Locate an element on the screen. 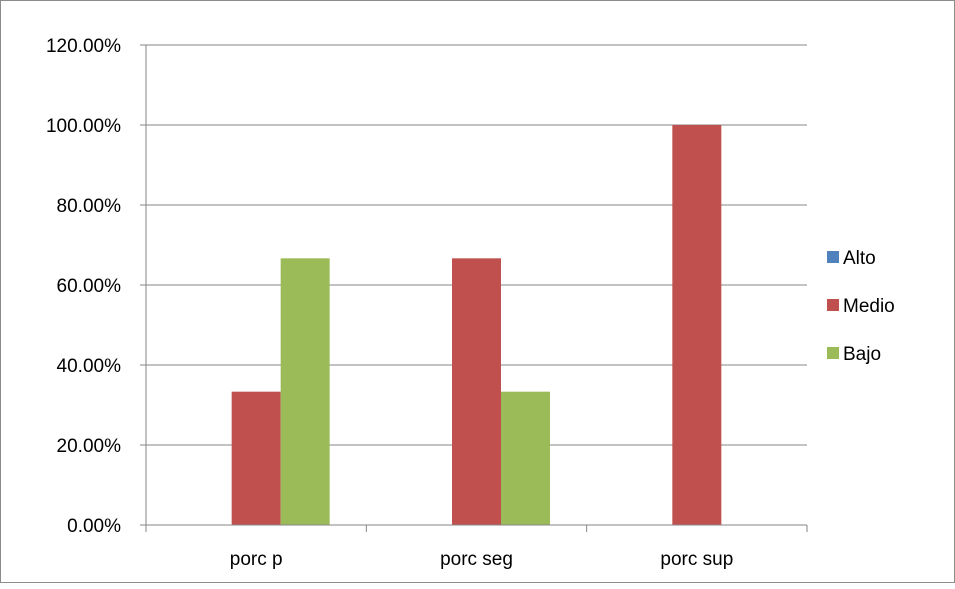  y-tick-label: 100.00% is located at coordinates (83, 126).